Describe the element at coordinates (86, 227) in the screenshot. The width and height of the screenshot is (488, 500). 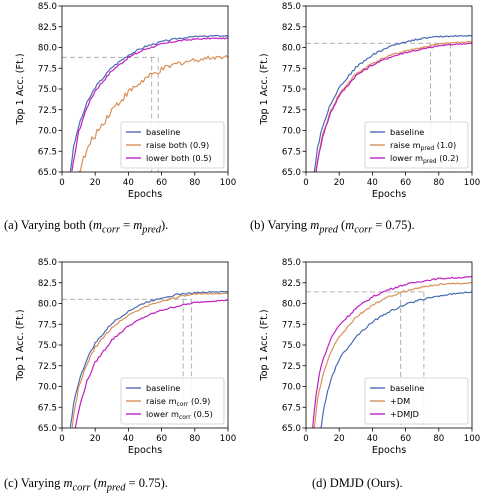
I see `caption-a: (a) Varying both (mcorr = mpred).` at that location.